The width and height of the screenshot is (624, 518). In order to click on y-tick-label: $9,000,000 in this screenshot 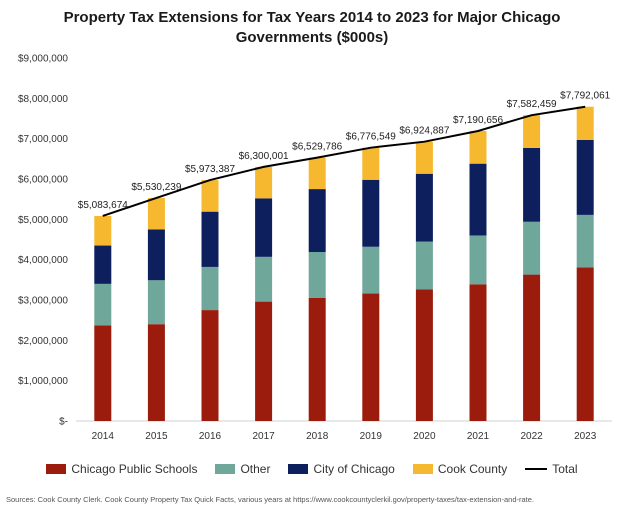, I will do `click(43, 59)`.